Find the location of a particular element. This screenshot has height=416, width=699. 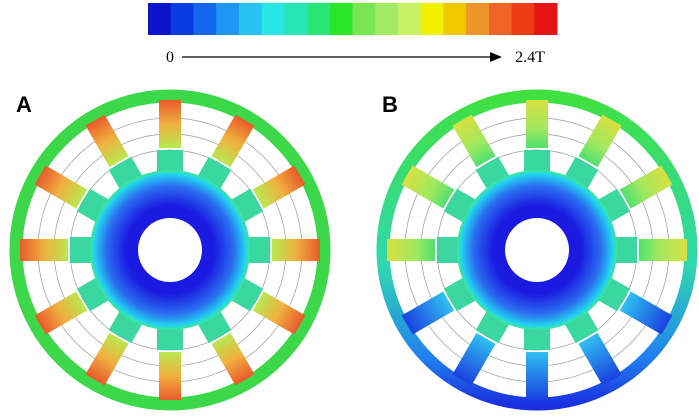

arrow-head is located at coordinates (496, 57).